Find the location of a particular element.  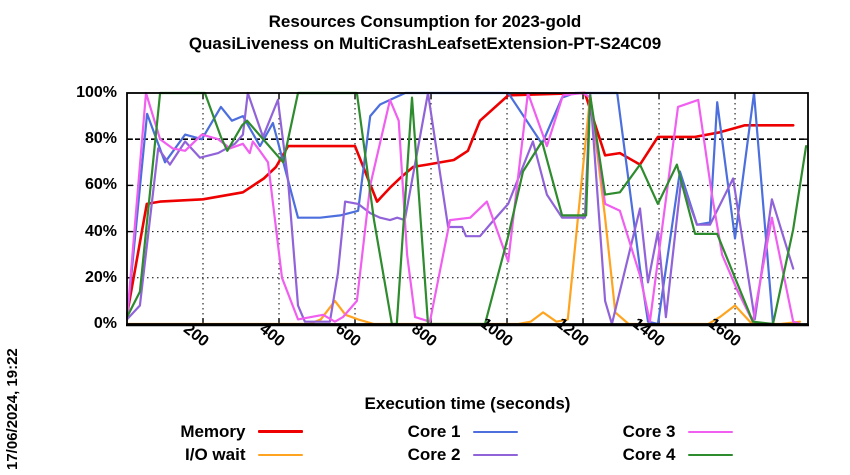

y-tick-label: 80% is located at coordinates (100, 139).